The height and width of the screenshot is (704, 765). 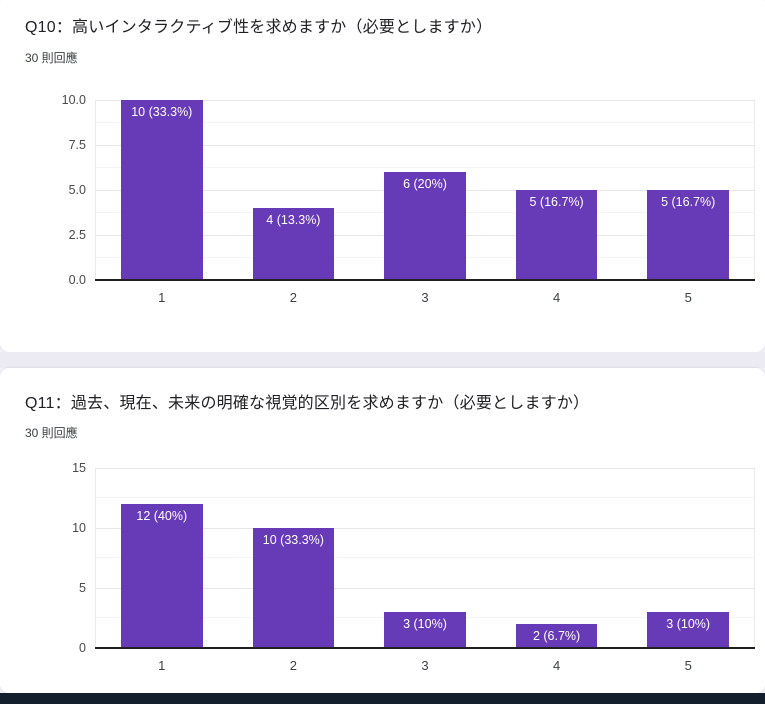 What do you see at coordinates (51, 58) in the screenshot?
I see `response-count-q10: 30 則回應` at bounding box center [51, 58].